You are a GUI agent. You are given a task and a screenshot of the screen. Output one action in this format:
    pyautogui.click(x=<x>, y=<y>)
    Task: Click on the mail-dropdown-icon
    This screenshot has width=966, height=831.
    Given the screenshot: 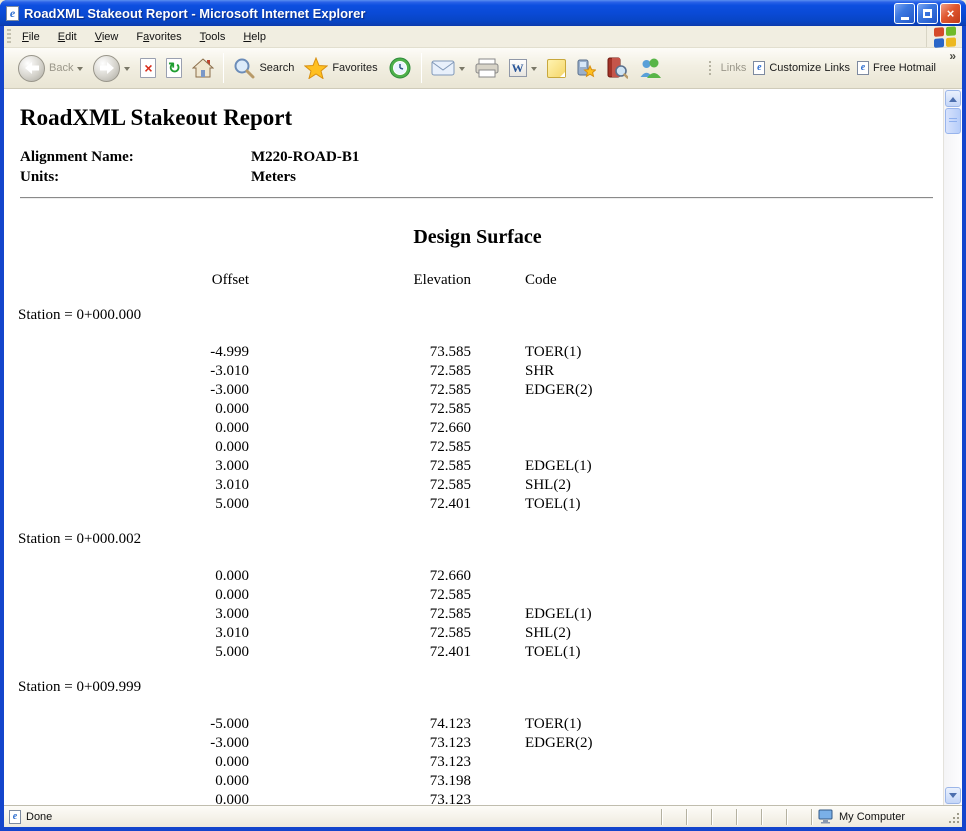 What is the action you would take?
    pyautogui.click(x=461, y=70)
    